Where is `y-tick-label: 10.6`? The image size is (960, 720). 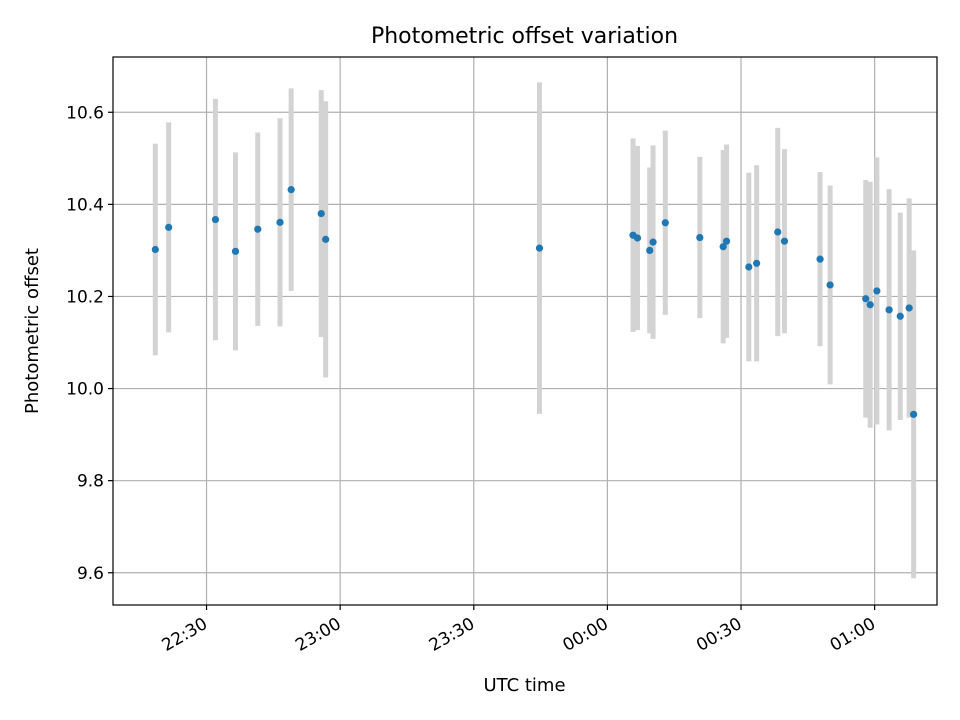
y-tick-label: 10.6 is located at coordinates (85, 113).